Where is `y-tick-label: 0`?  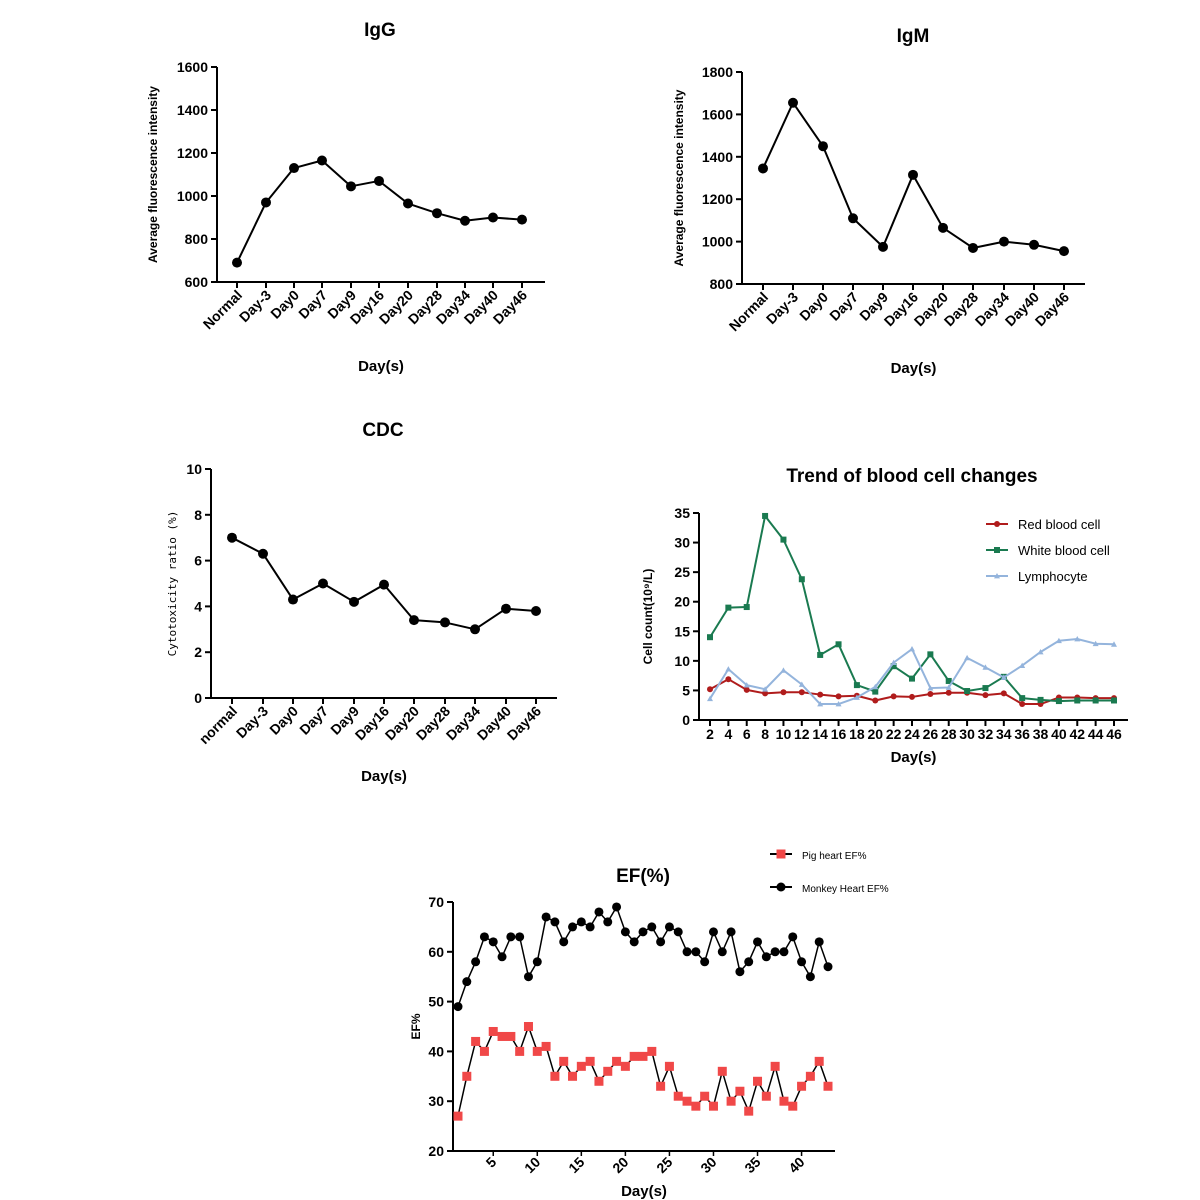 y-tick-label: 0 is located at coordinates (686, 720).